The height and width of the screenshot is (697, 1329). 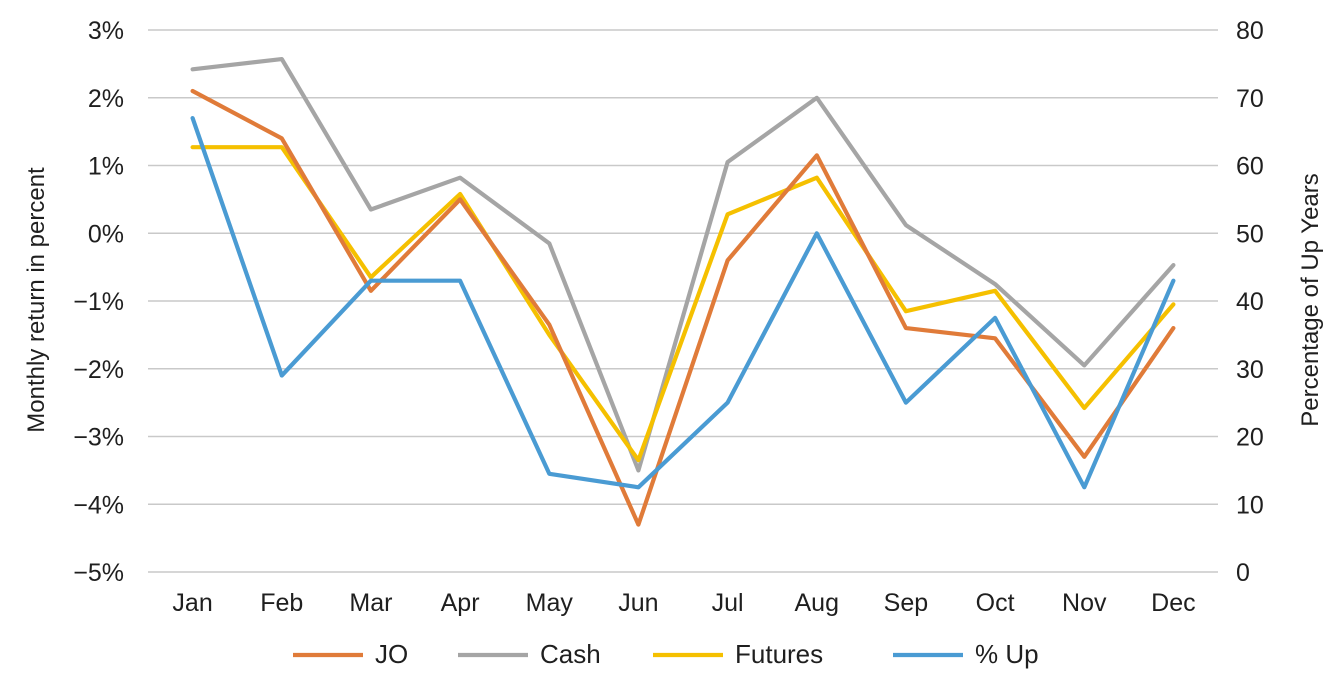 What do you see at coordinates (906, 603) in the screenshot?
I see `x-tick-label: Sep` at bounding box center [906, 603].